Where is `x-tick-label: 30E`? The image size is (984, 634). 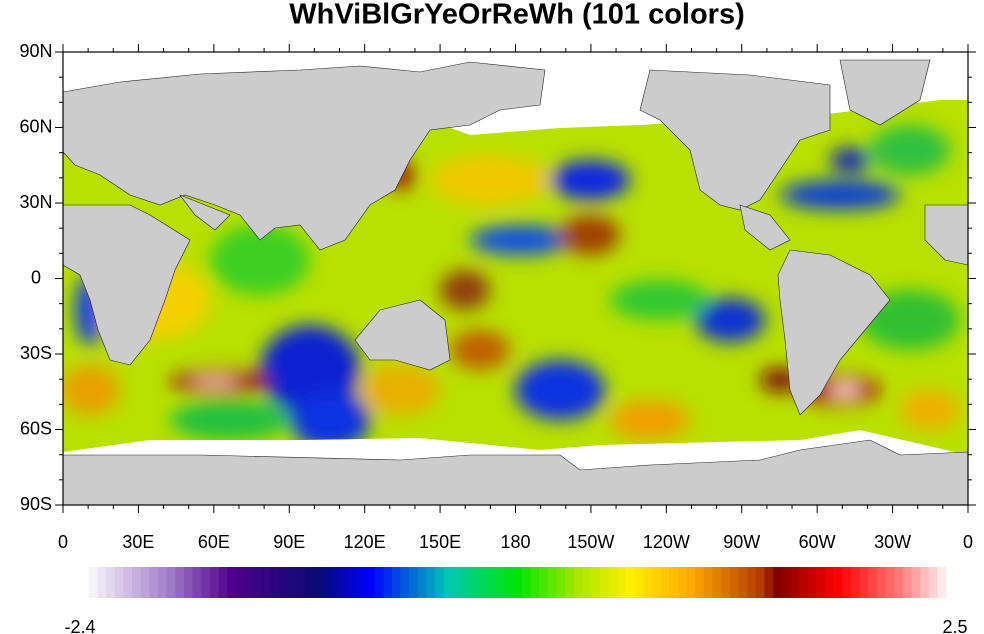 x-tick-label: 30E is located at coordinates (138, 542).